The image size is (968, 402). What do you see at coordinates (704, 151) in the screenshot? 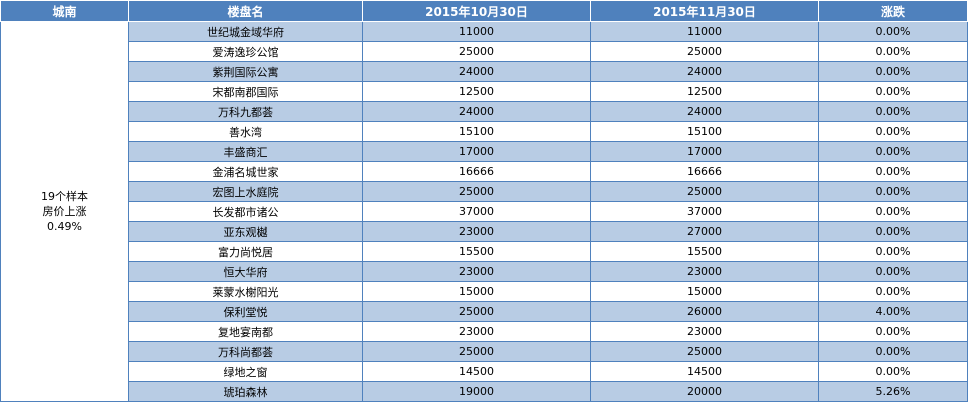
I see `price-nov-cell: 17000` at bounding box center [704, 151].